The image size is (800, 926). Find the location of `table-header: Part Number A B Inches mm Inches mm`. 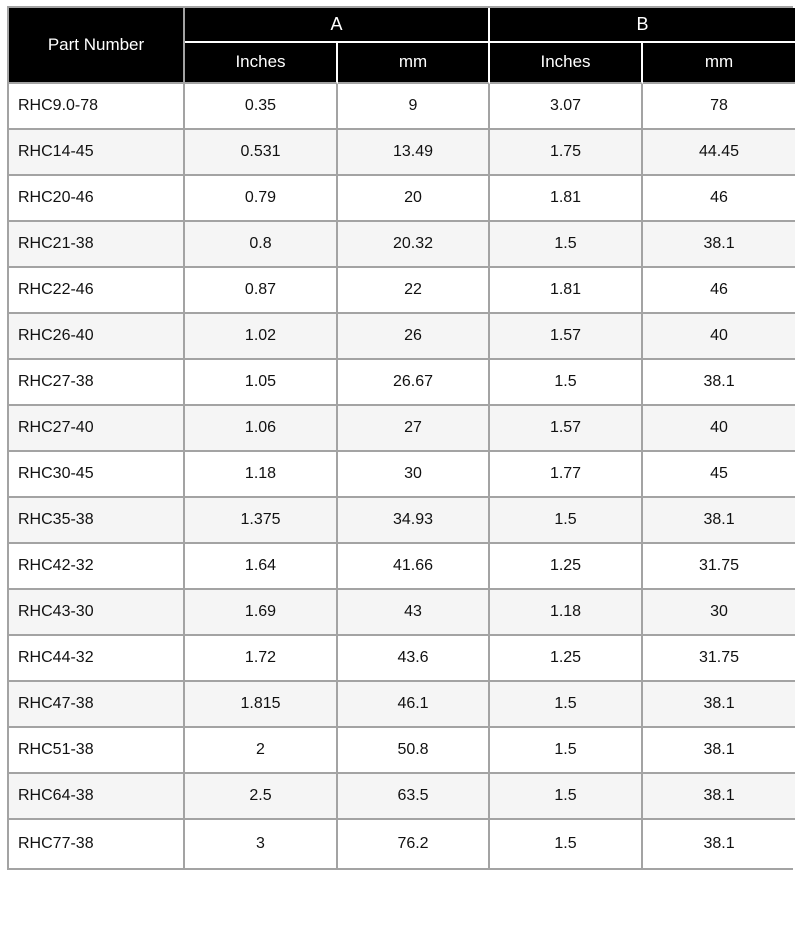

table-header: Part Number A B Inches mm Inches mm is located at coordinates (402, 46).